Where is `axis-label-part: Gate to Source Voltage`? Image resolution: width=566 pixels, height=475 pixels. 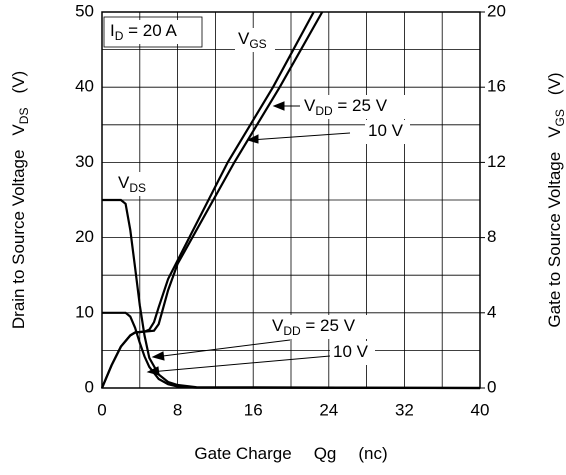 axis-label-part: Gate to Source Voltage is located at coordinates (554, 240).